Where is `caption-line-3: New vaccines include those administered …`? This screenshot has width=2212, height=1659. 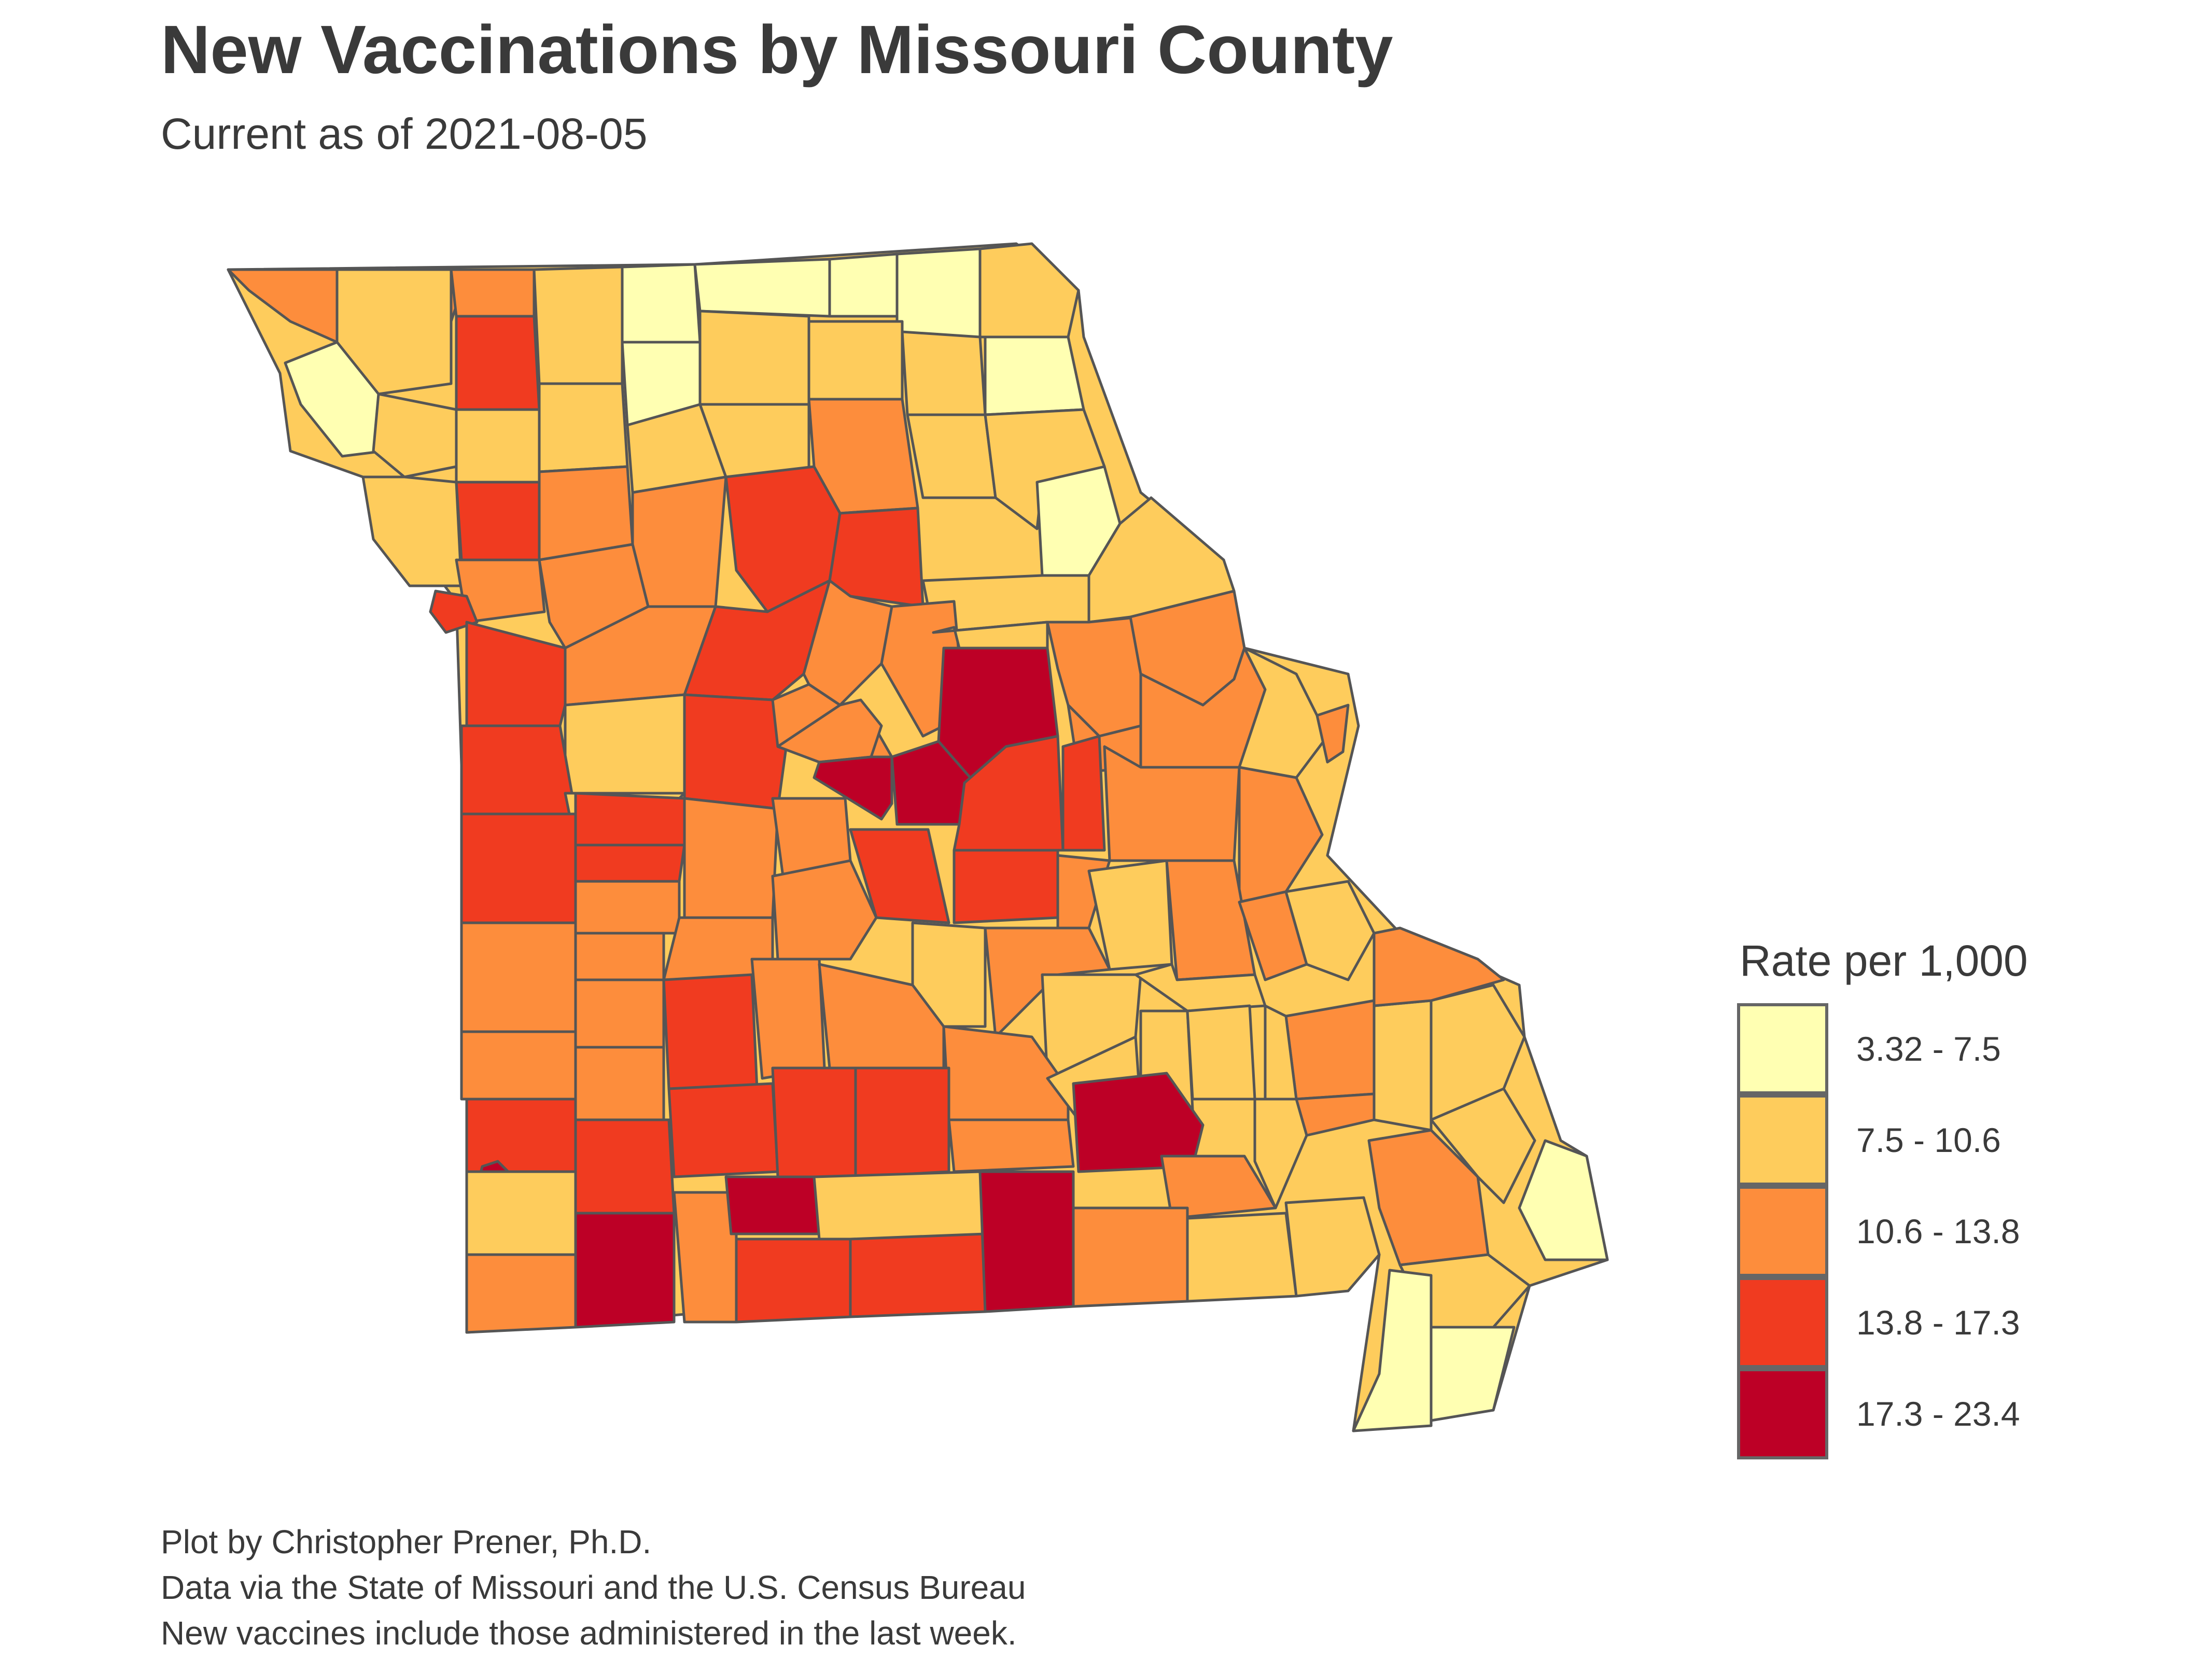
caption-line-3: New vaccines include those administered … is located at coordinates (589, 1633).